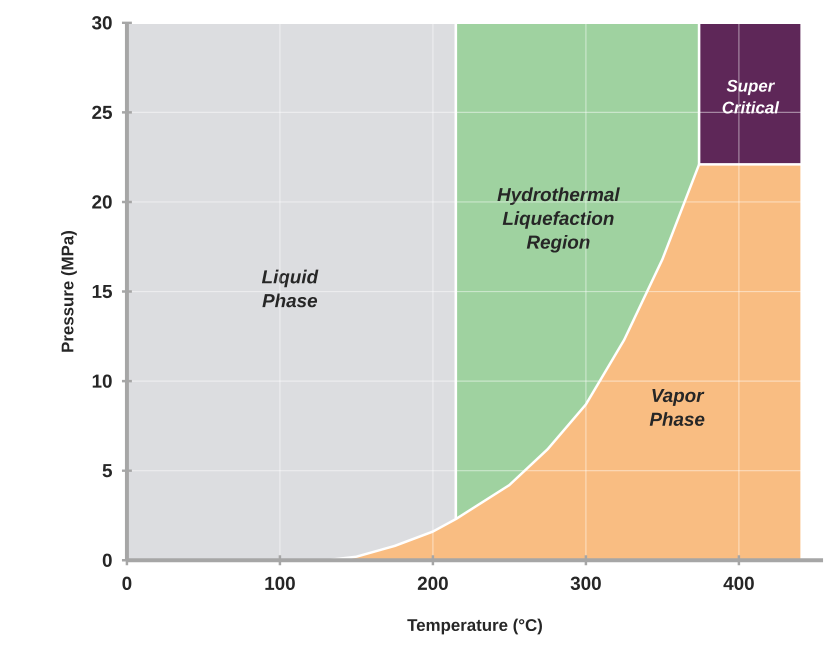 The width and height of the screenshot is (833, 672). I want to click on series-label: Liquid Phase, so click(290, 288).